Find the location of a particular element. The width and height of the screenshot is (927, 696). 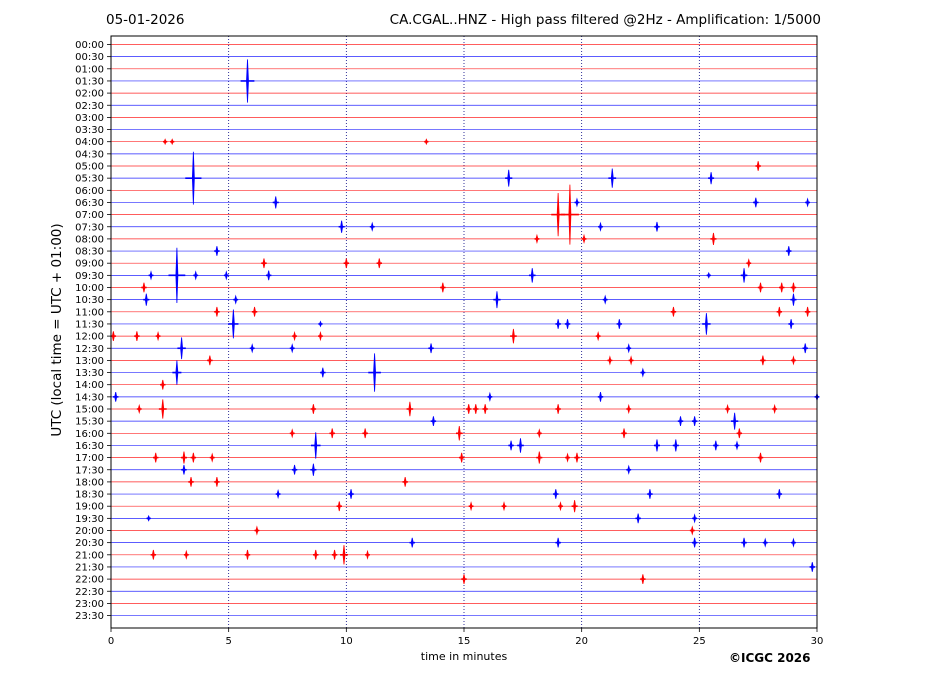

y-tick-label: 05:00 is located at coordinates (89, 167).